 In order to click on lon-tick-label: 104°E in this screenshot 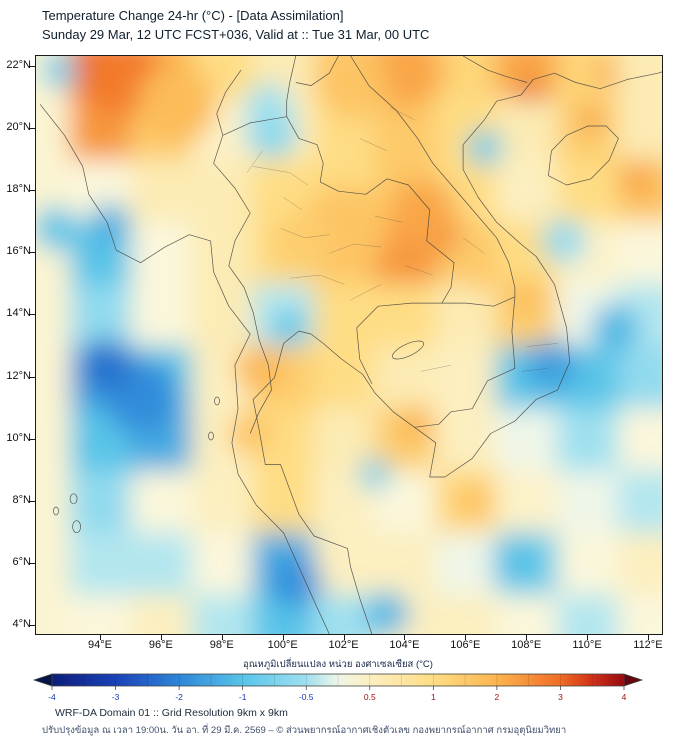, I will do `click(404, 645)`.